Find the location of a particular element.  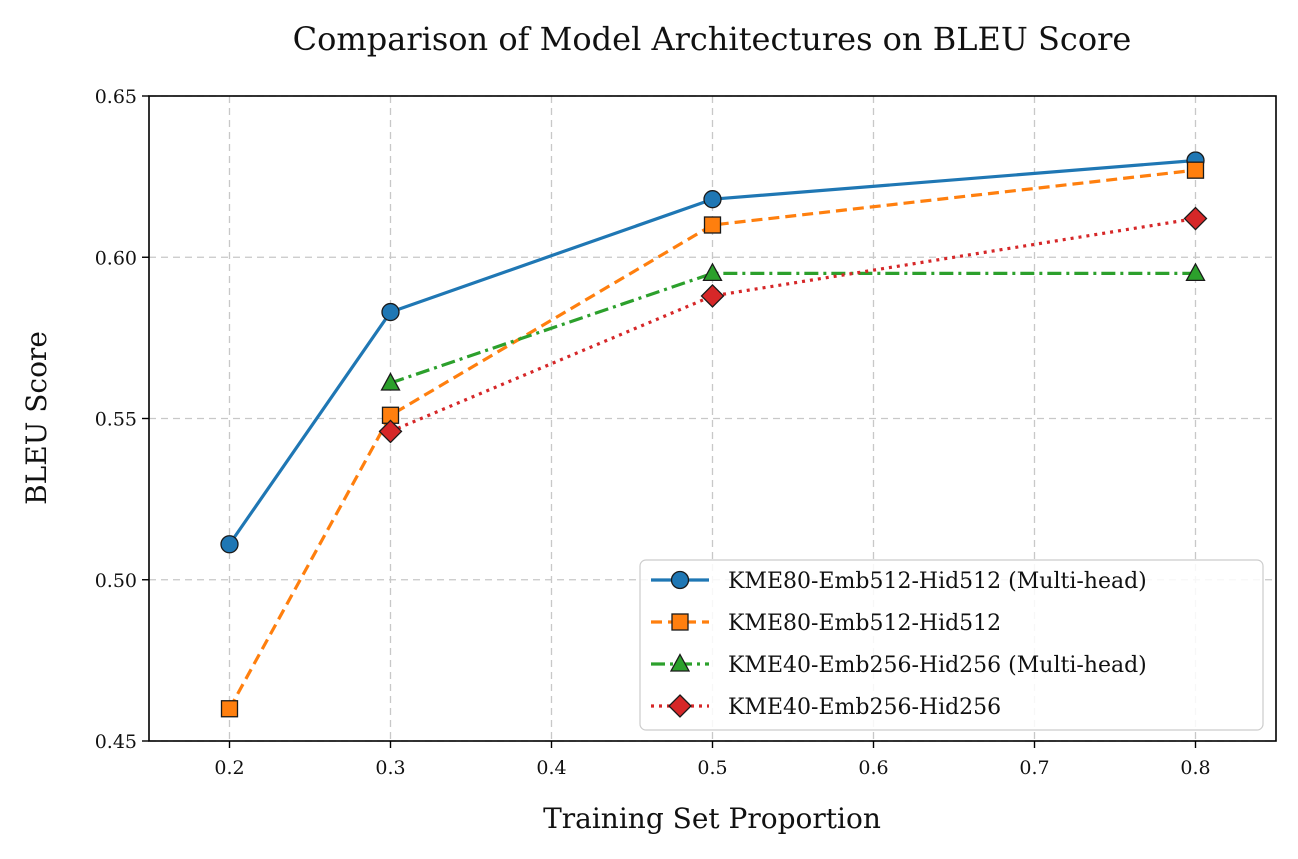

legend-label: KME80-Emb512-Hid512 is located at coordinates (864, 623).